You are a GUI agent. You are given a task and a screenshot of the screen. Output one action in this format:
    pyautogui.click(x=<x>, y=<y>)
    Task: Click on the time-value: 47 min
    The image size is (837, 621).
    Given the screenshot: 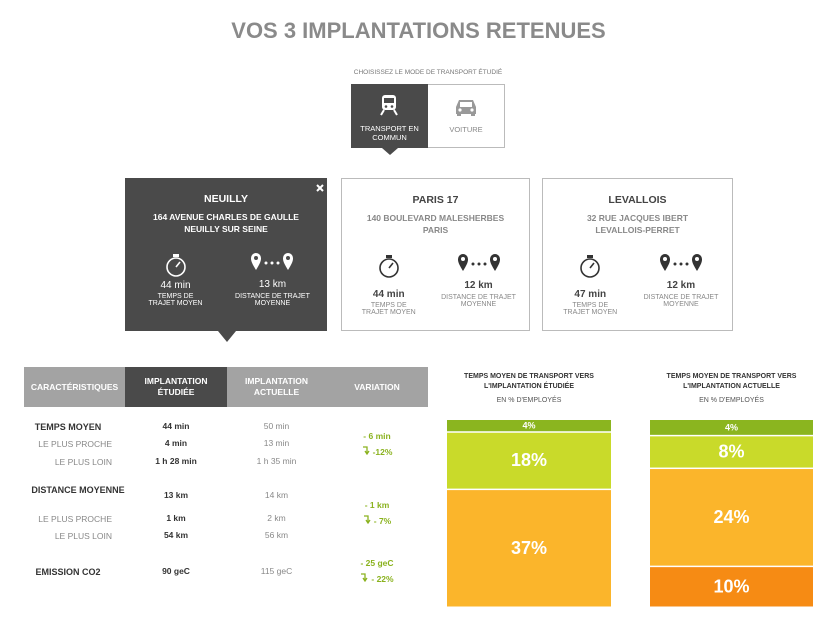 What is the action you would take?
    pyautogui.click(x=590, y=294)
    